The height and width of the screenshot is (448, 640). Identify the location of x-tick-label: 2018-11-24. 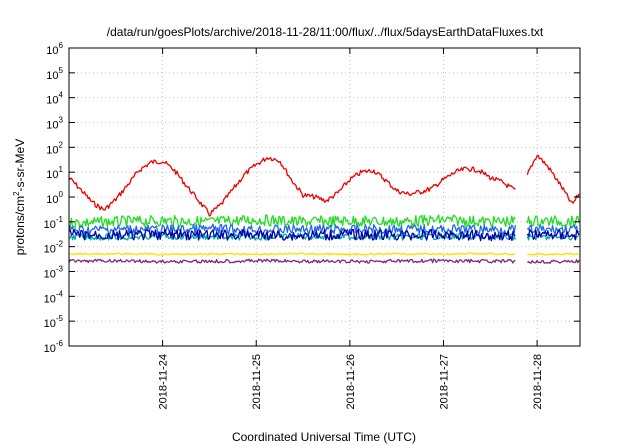
(164, 381).